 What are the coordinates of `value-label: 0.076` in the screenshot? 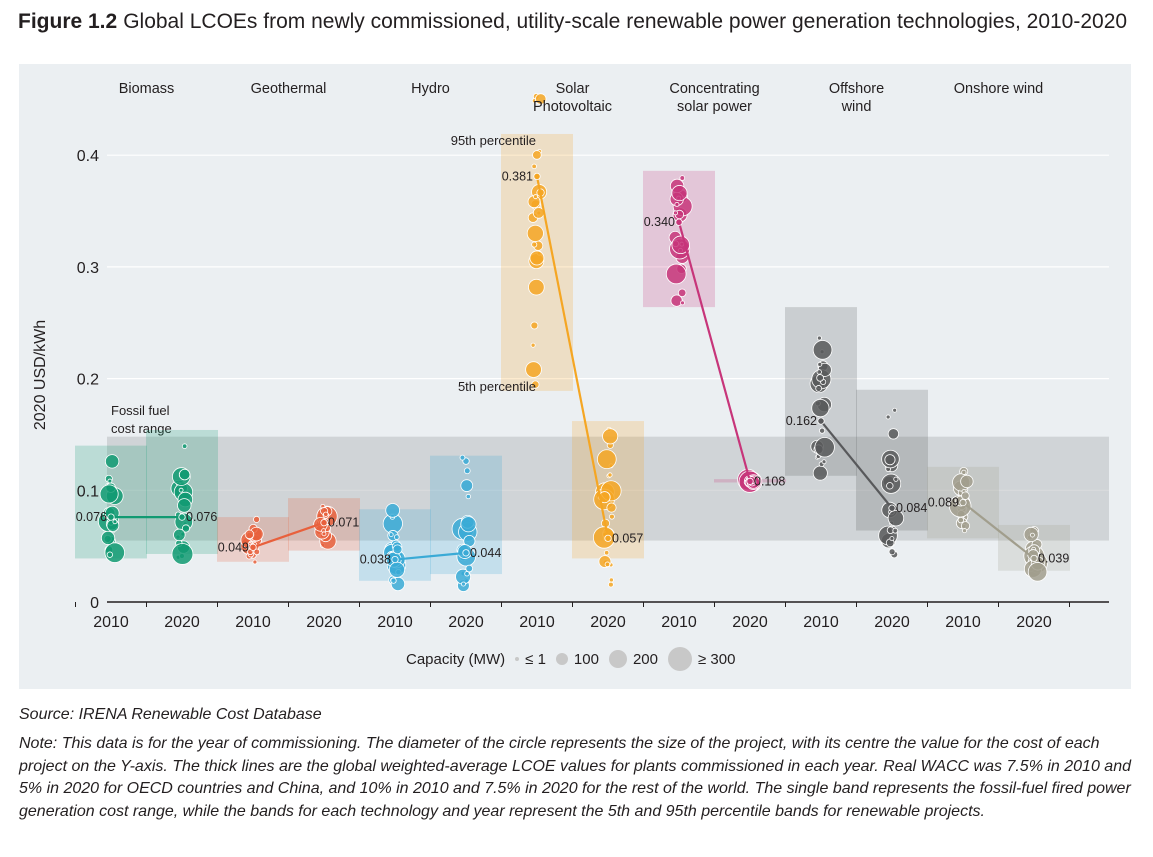 It's located at (201, 517).